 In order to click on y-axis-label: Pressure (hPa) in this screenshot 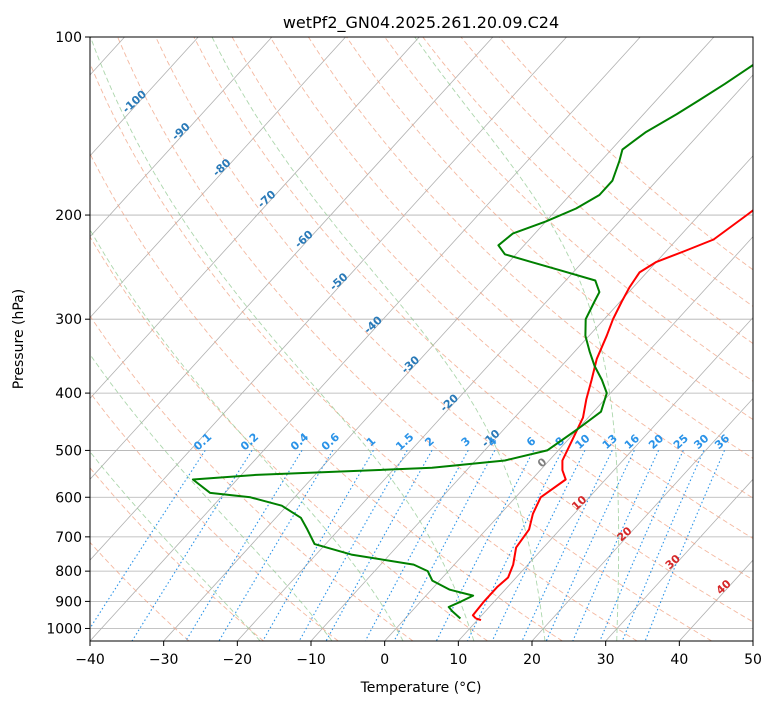, I will do `click(19, 339)`.